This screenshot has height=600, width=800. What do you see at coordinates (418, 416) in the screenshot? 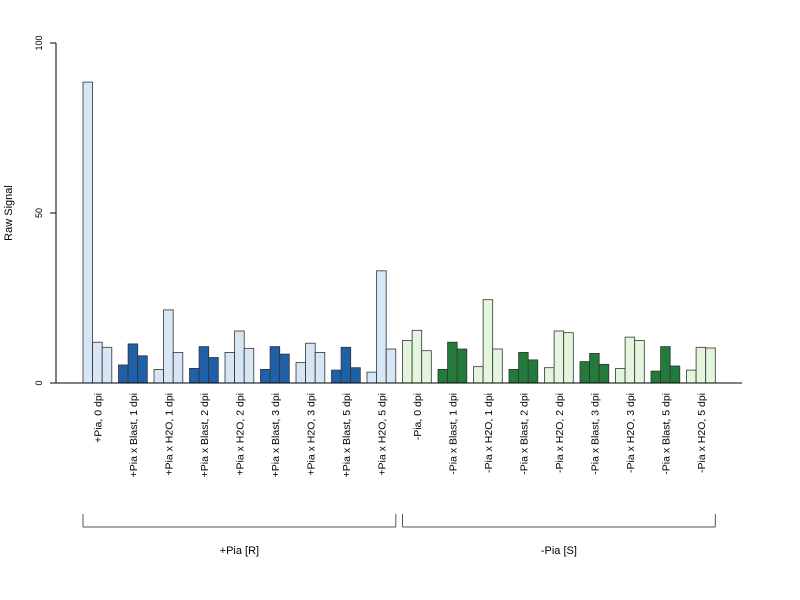
I see `category-label: -Pia, 0 dpi` at bounding box center [418, 416].